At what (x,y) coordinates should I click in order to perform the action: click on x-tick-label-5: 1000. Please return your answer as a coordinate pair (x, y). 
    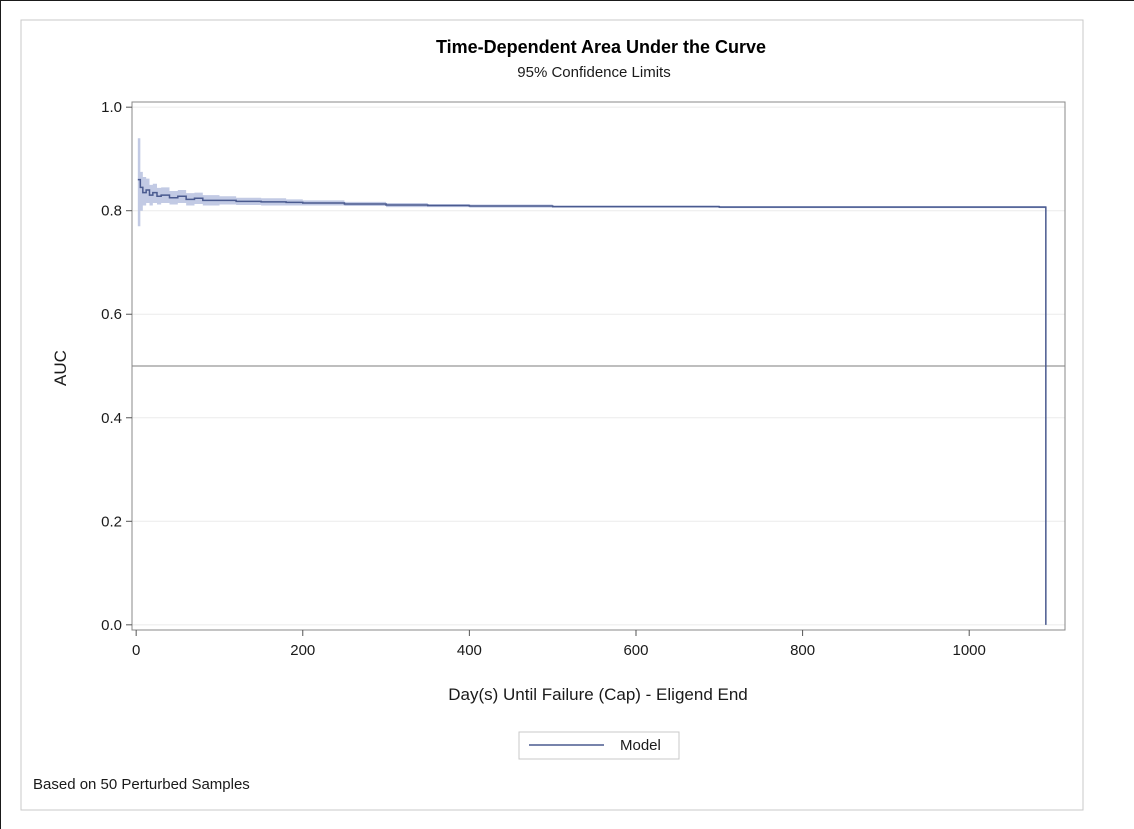
    Looking at the image, I should click on (969, 650).